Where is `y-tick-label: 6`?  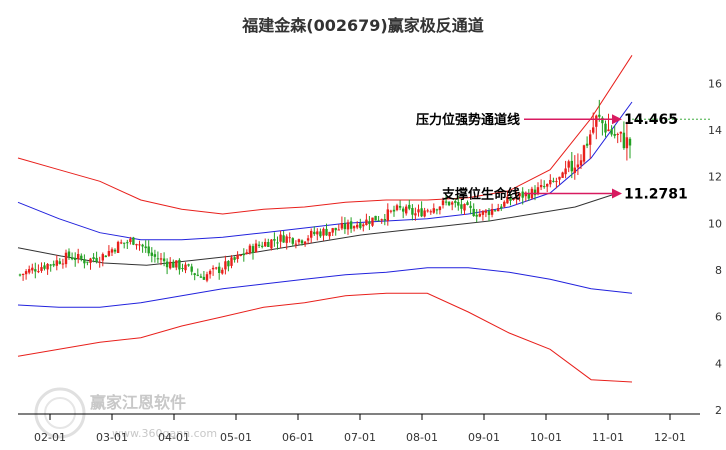
y-tick-label: 6 is located at coordinates (718, 317).